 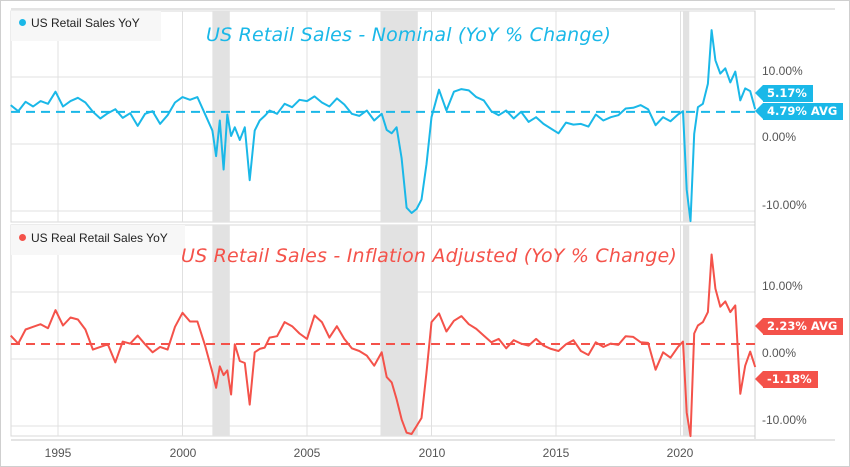 I want to click on average-tag: 2.23% AVG, so click(x=799, y=326).